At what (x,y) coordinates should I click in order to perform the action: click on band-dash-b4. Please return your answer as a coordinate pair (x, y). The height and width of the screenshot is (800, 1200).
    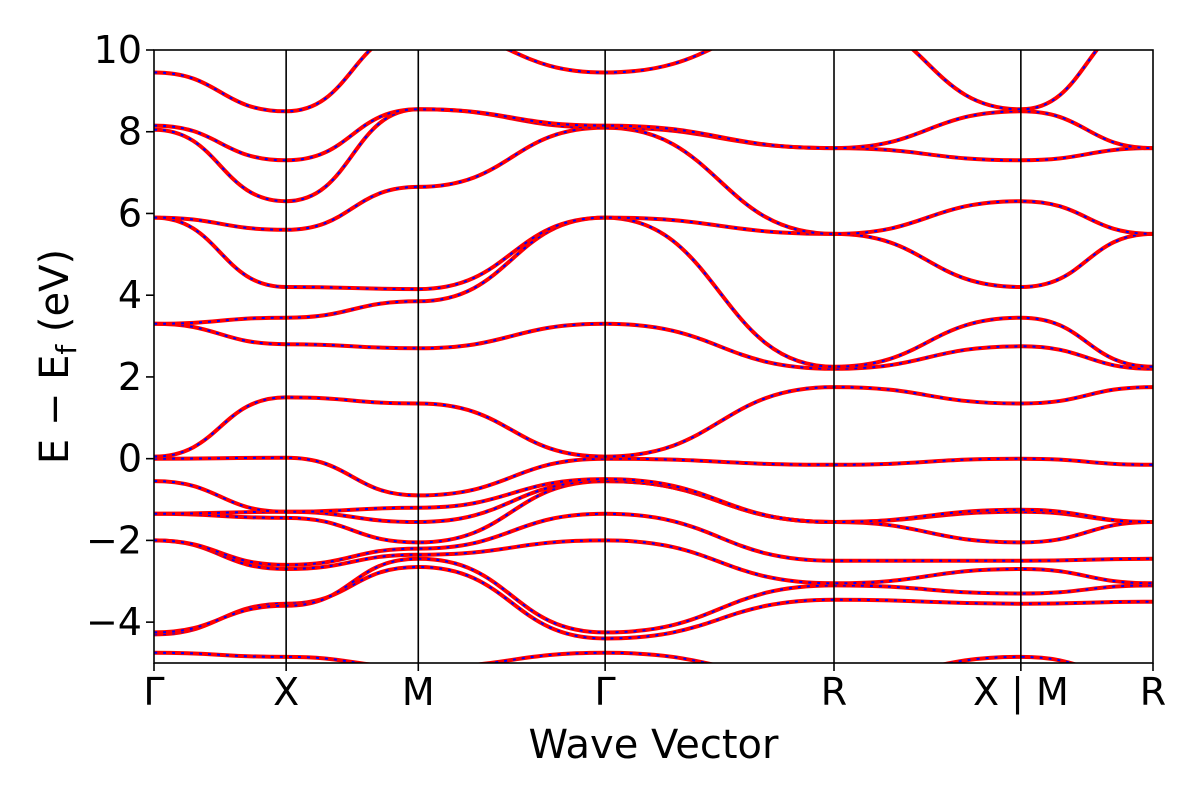
    Looking at the image, I should click on (653, 562).